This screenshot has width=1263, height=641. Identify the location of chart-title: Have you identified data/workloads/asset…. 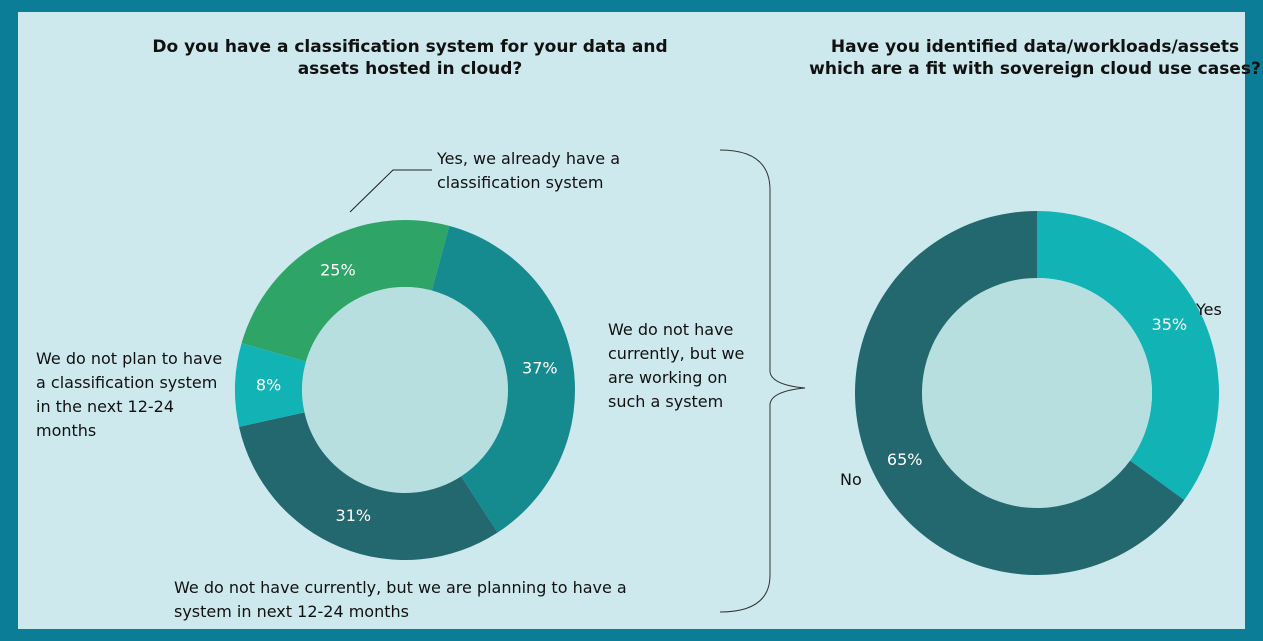
(1035, 58).